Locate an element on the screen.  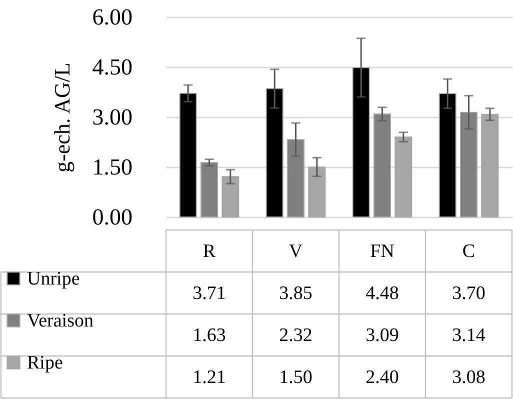
y-tick-label: 6.00 is located at coordinates (112, 17).